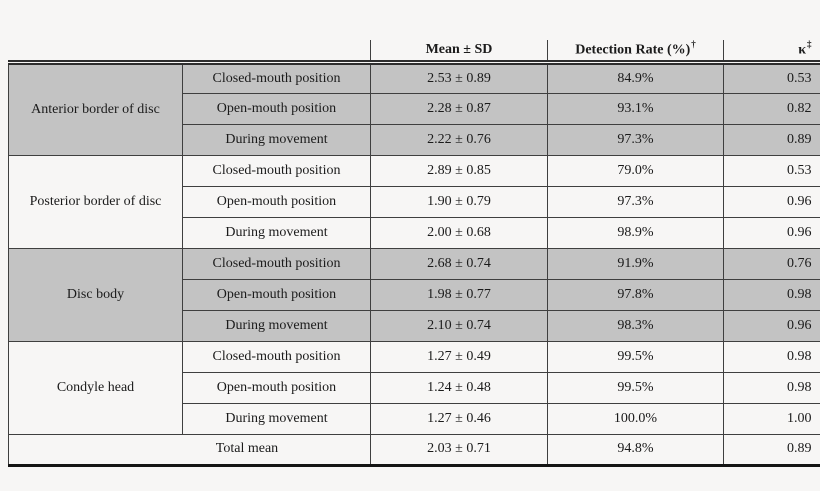 Image resolution: width=820 pixels, height=491 pixels. What do you see at coordinates (459, 450) in the screenshot?
I see `total-mean-sd-cell: 2.03 ± 0.71` at bounding box center [459, 450].